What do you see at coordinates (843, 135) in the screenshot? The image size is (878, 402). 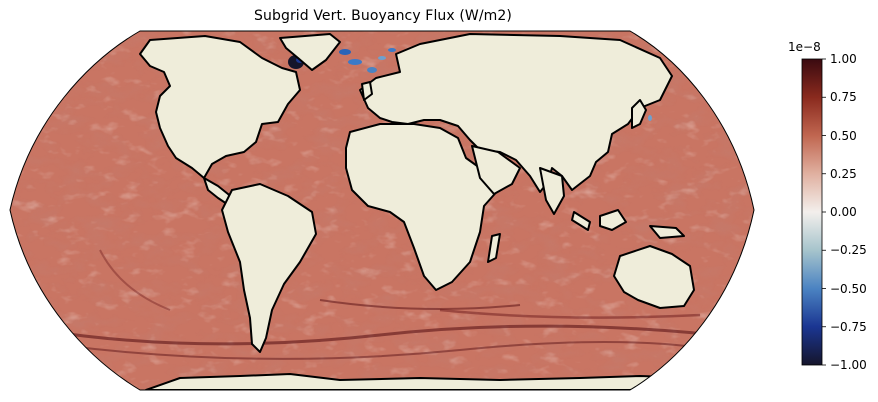 I see `colorbar-tick-label: 0.50` at bounding box center [843, 135].